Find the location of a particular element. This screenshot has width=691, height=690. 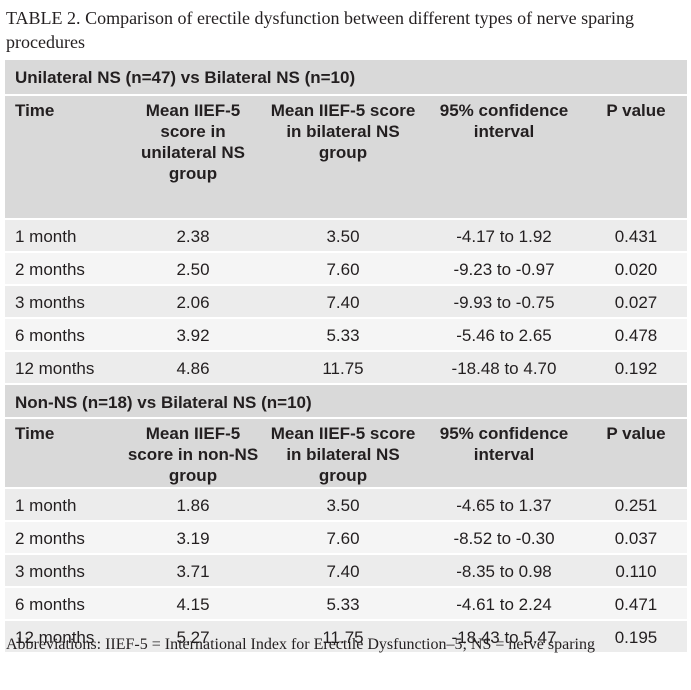

table-row: 2 months 2.50 7.60 -9.23 to -0.97 0.020 is located at coordinates (346, 267).